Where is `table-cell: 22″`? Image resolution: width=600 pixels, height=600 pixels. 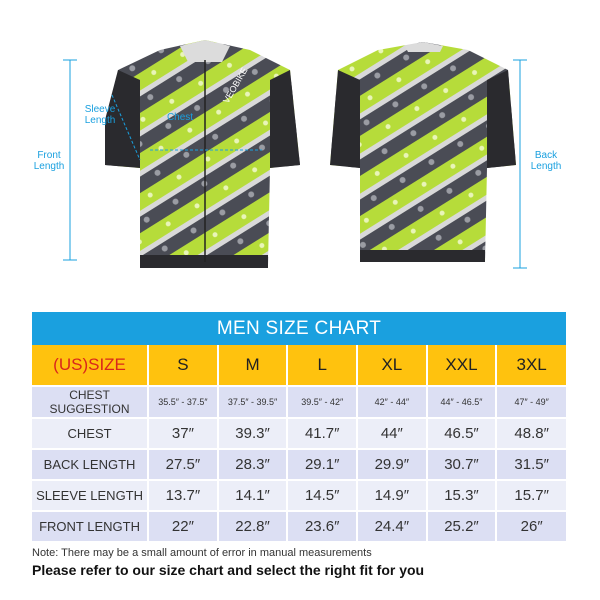 table-cell: 22″ is located at coordinates (183, 527).